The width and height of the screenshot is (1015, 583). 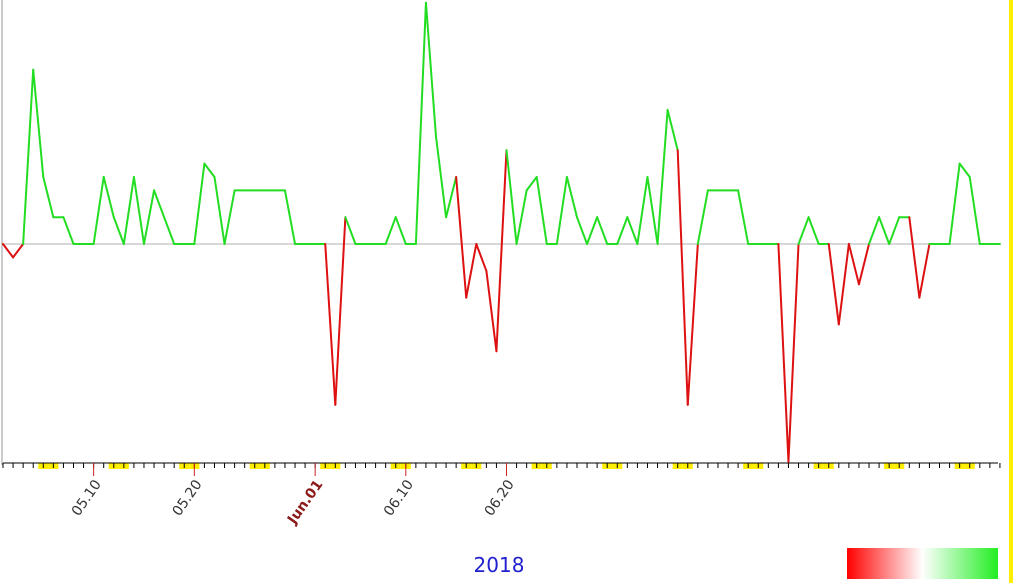 I want to click on x-tick-label: Jun.01, so click(x=305, y=502).